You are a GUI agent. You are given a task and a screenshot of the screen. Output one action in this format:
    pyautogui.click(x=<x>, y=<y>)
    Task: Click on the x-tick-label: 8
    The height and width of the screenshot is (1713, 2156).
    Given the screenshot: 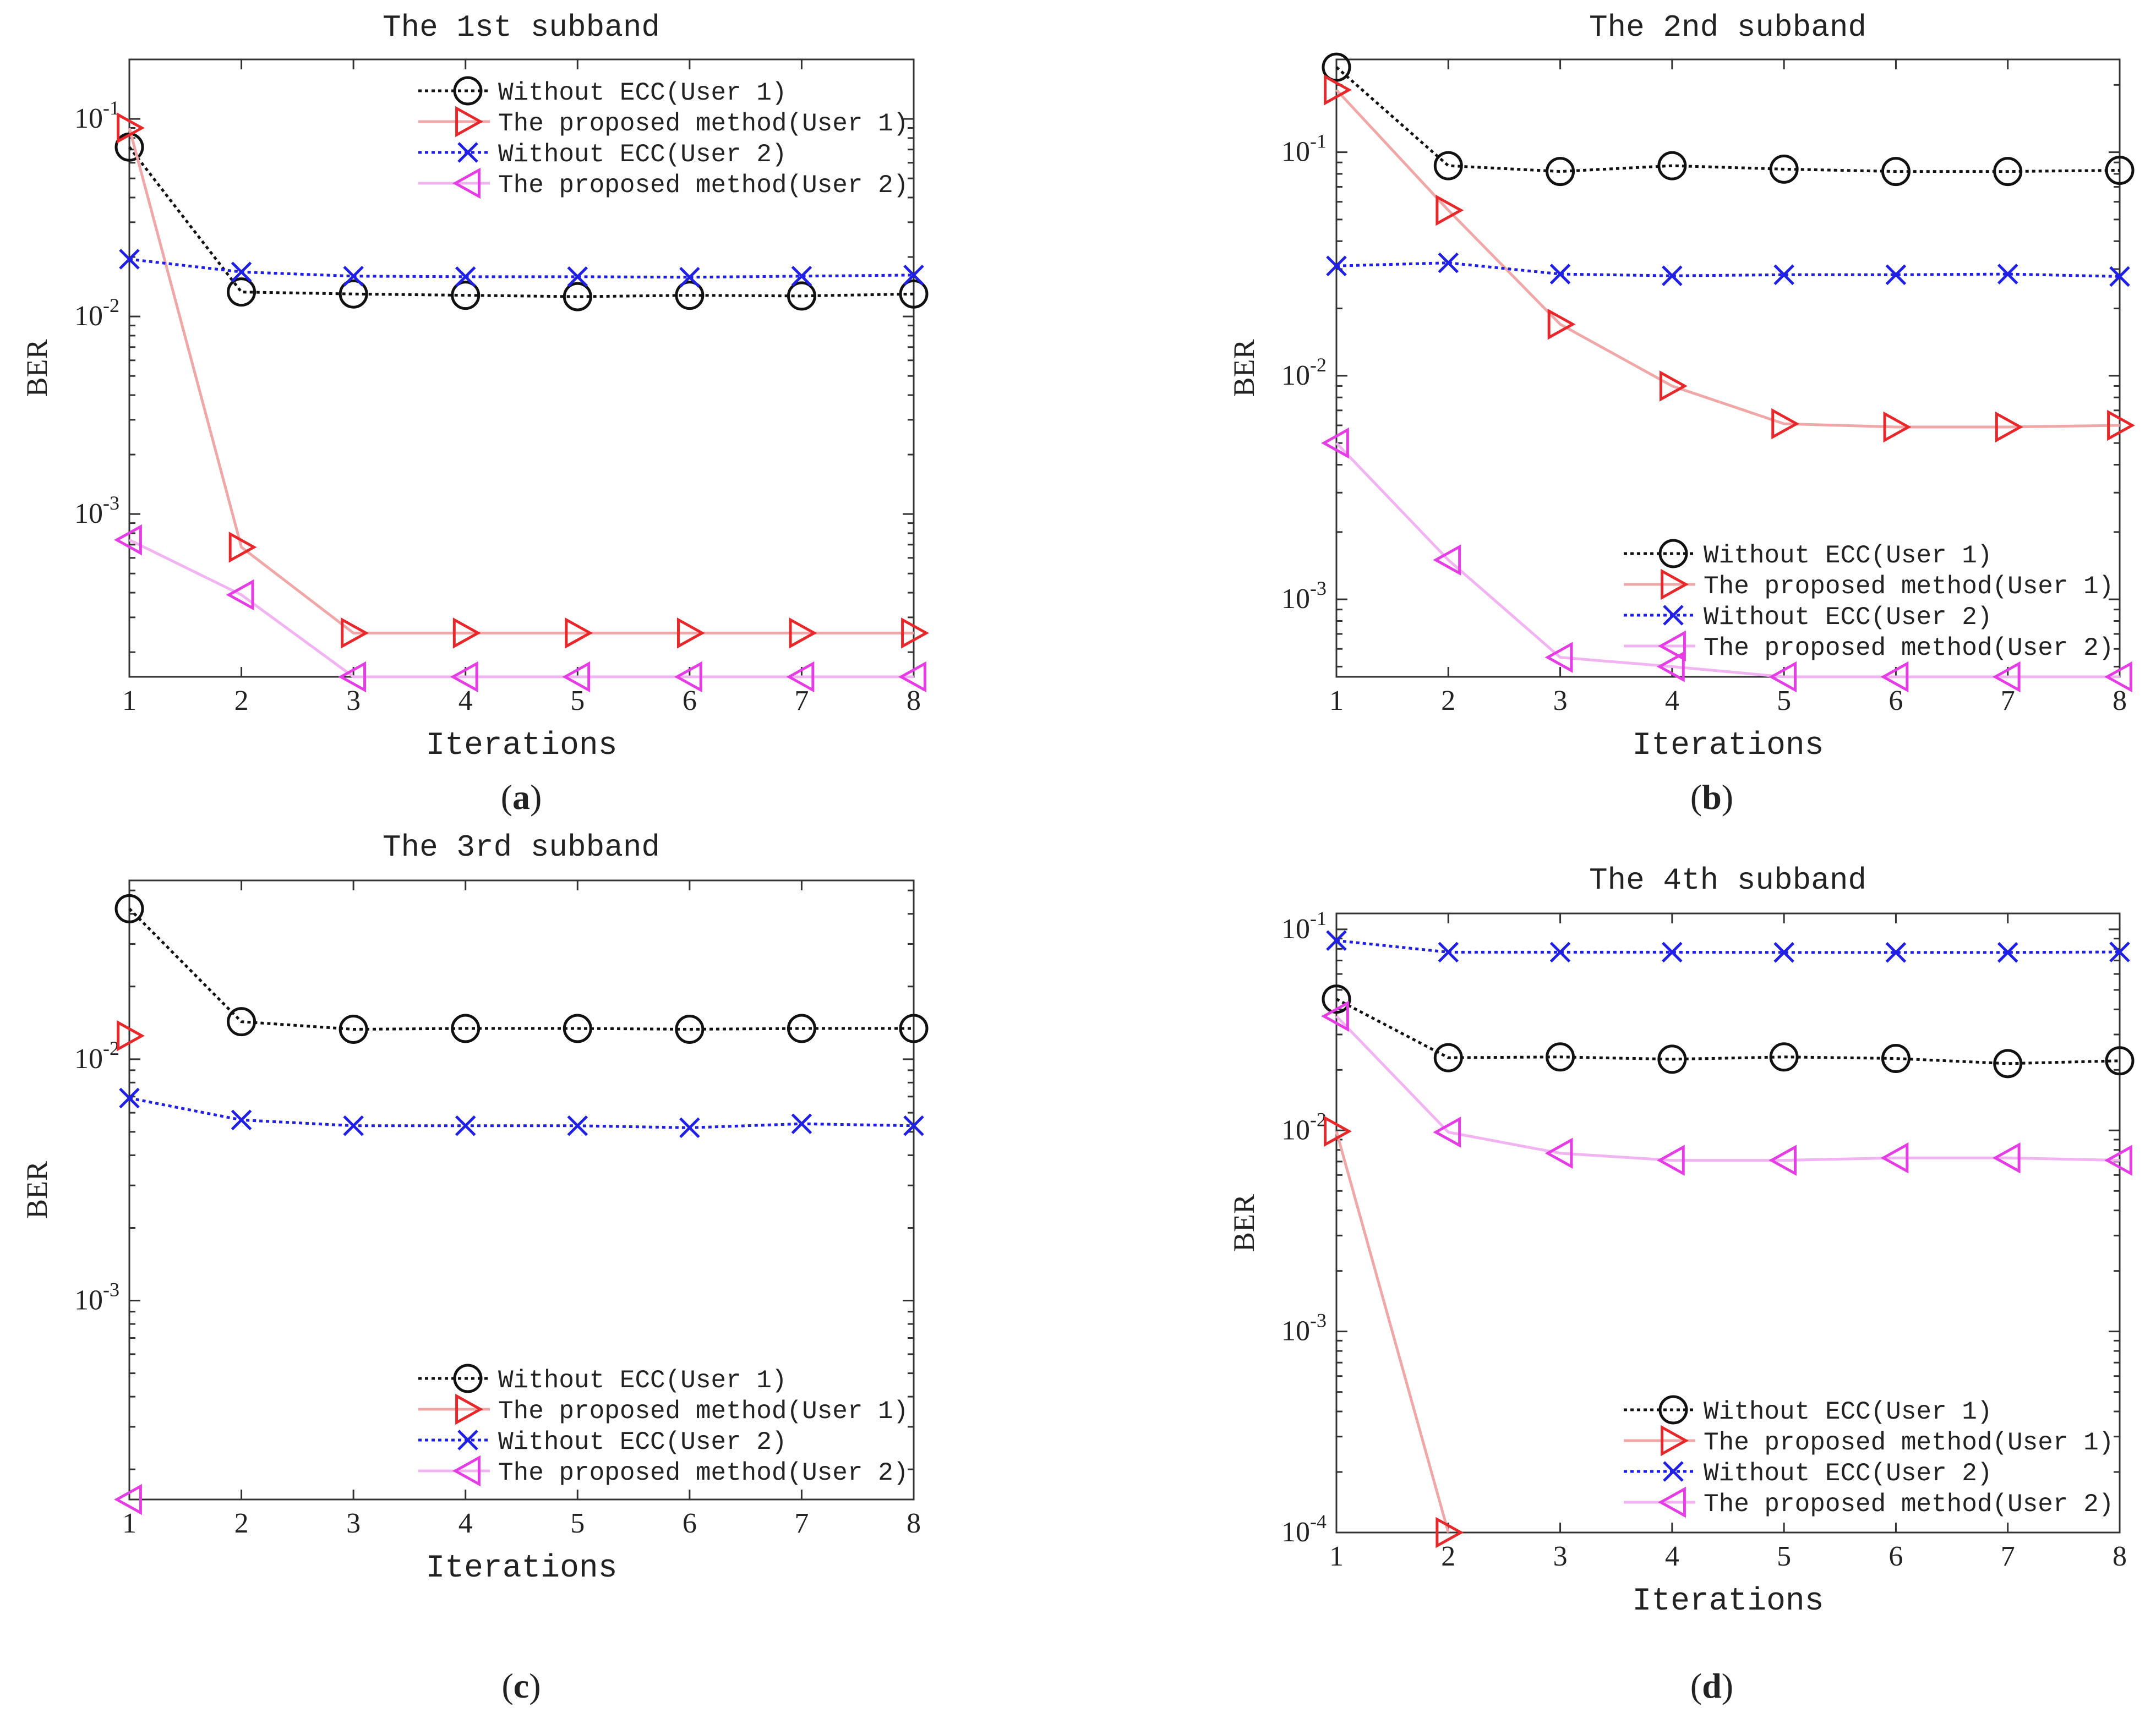 What is the action you would take?
    pyautogui.click(x=2120, y=1556)
    